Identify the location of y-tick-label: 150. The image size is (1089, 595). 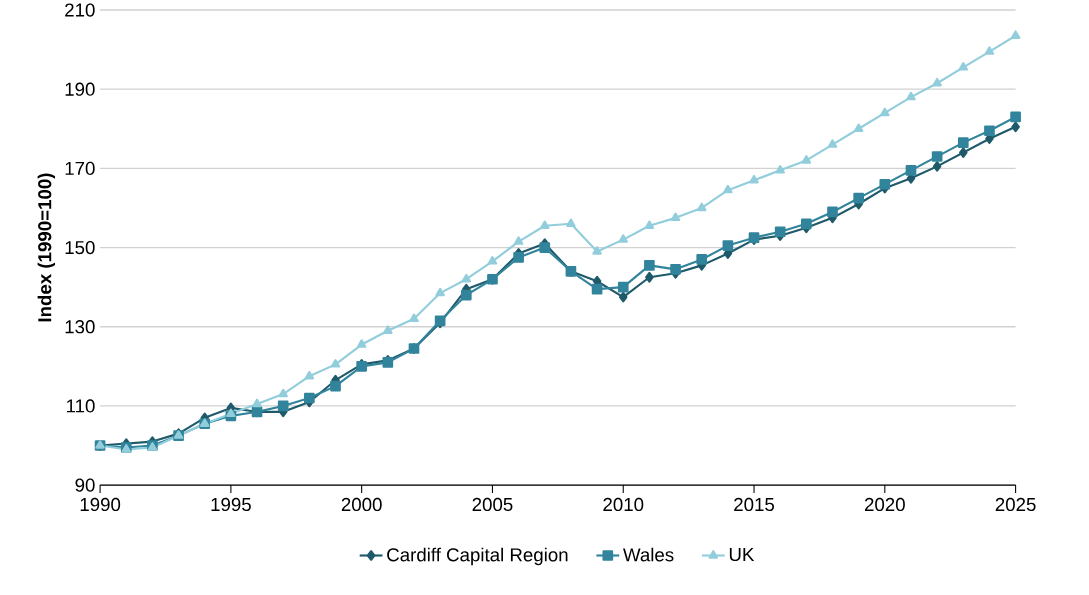
(80, 248).